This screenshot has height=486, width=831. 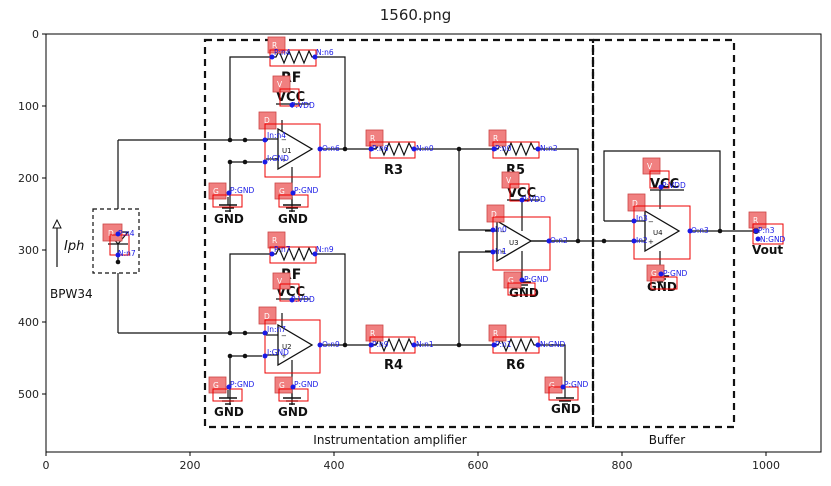 I want to click on x-tick-label: 400, so click(x=334, y=465).